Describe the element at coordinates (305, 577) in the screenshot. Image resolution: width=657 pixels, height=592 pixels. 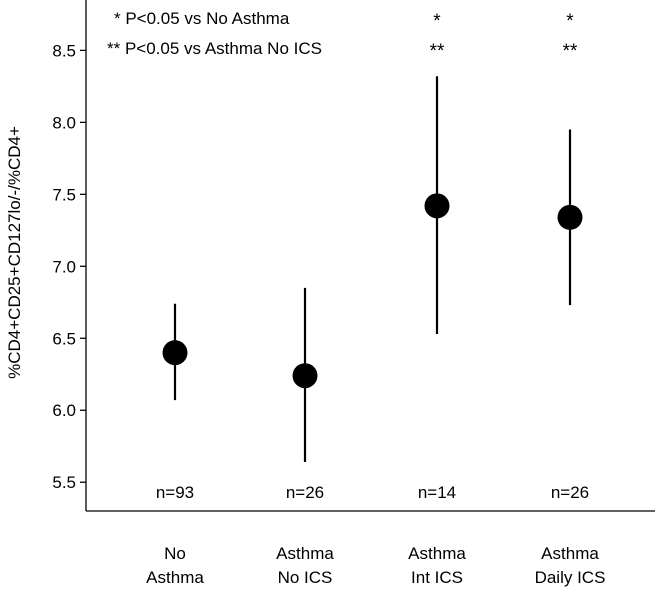
I see `category-label: No ICS` at that location.